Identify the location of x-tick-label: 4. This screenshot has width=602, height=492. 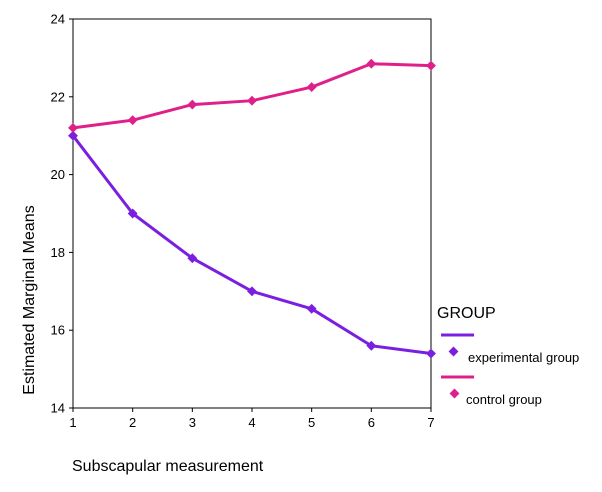
(251, 422).